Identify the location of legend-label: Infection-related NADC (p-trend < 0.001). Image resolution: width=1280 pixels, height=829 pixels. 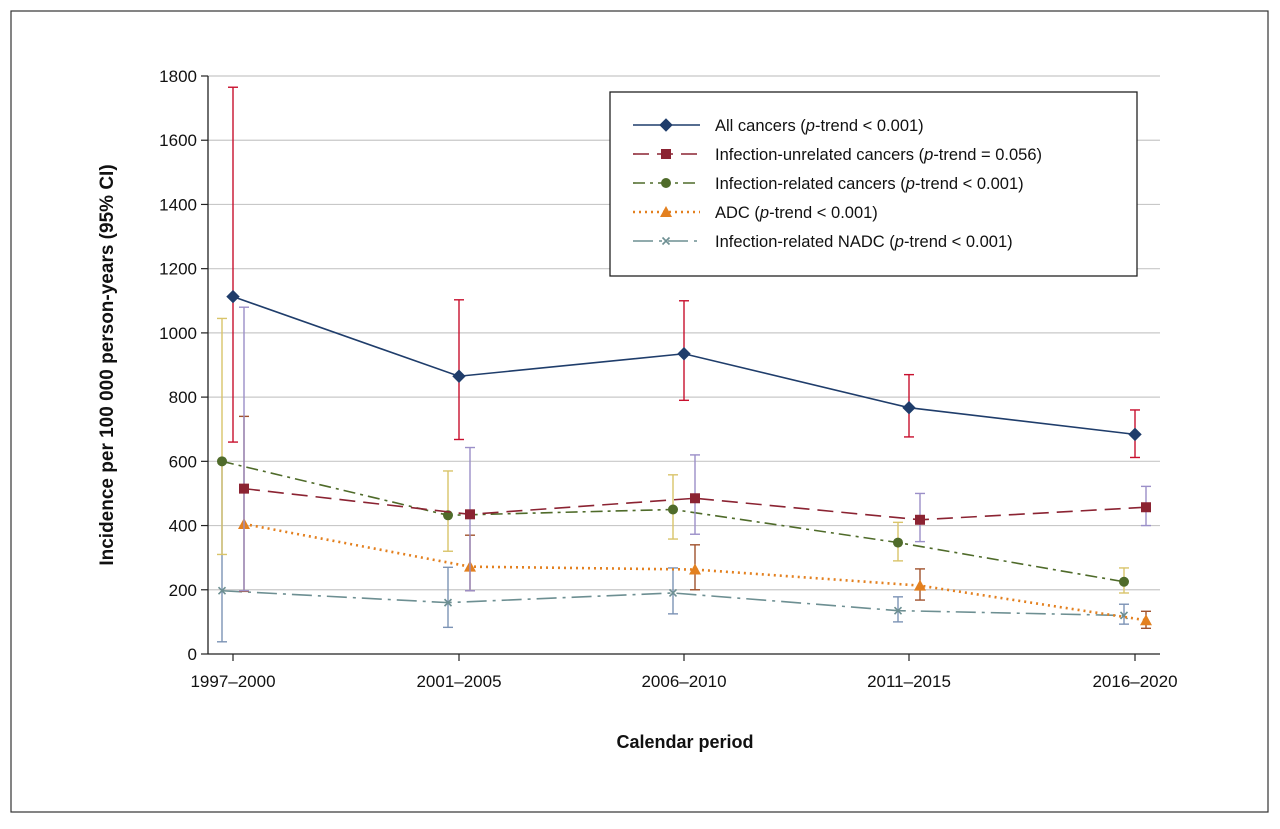
(864, 242).